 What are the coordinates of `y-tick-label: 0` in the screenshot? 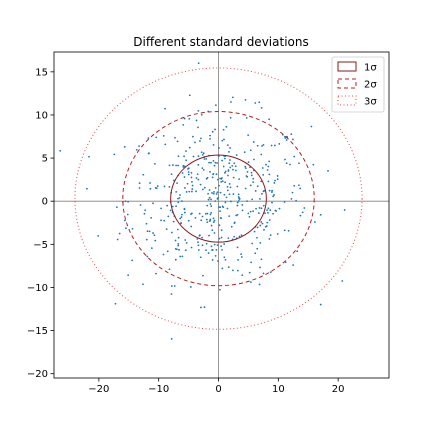 It's located at (45, 202).